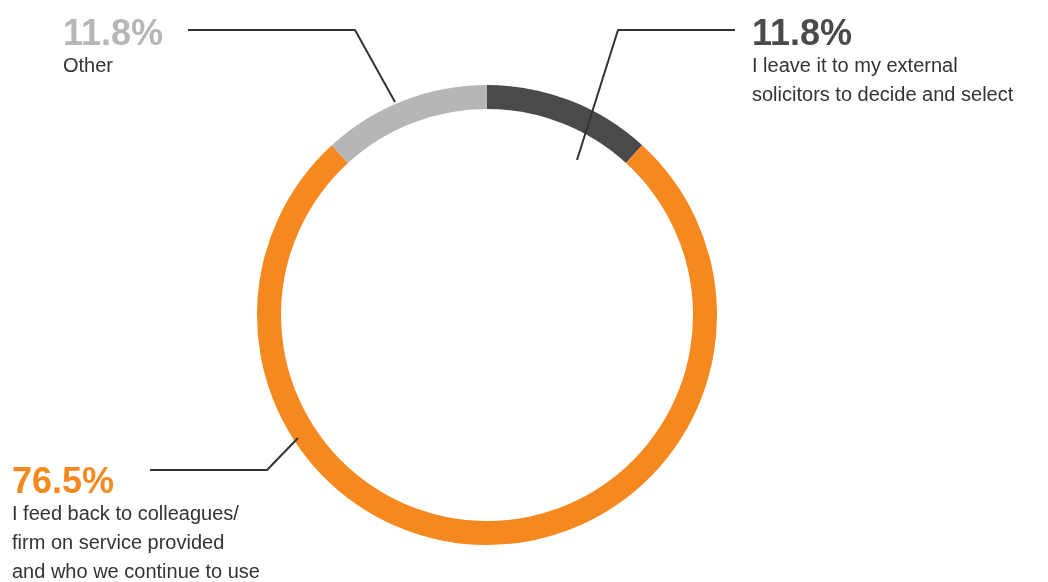  I want to click on slice-label: I feed back to colleagues/ firm on service provided and who we continue to use, so click(136, 542).